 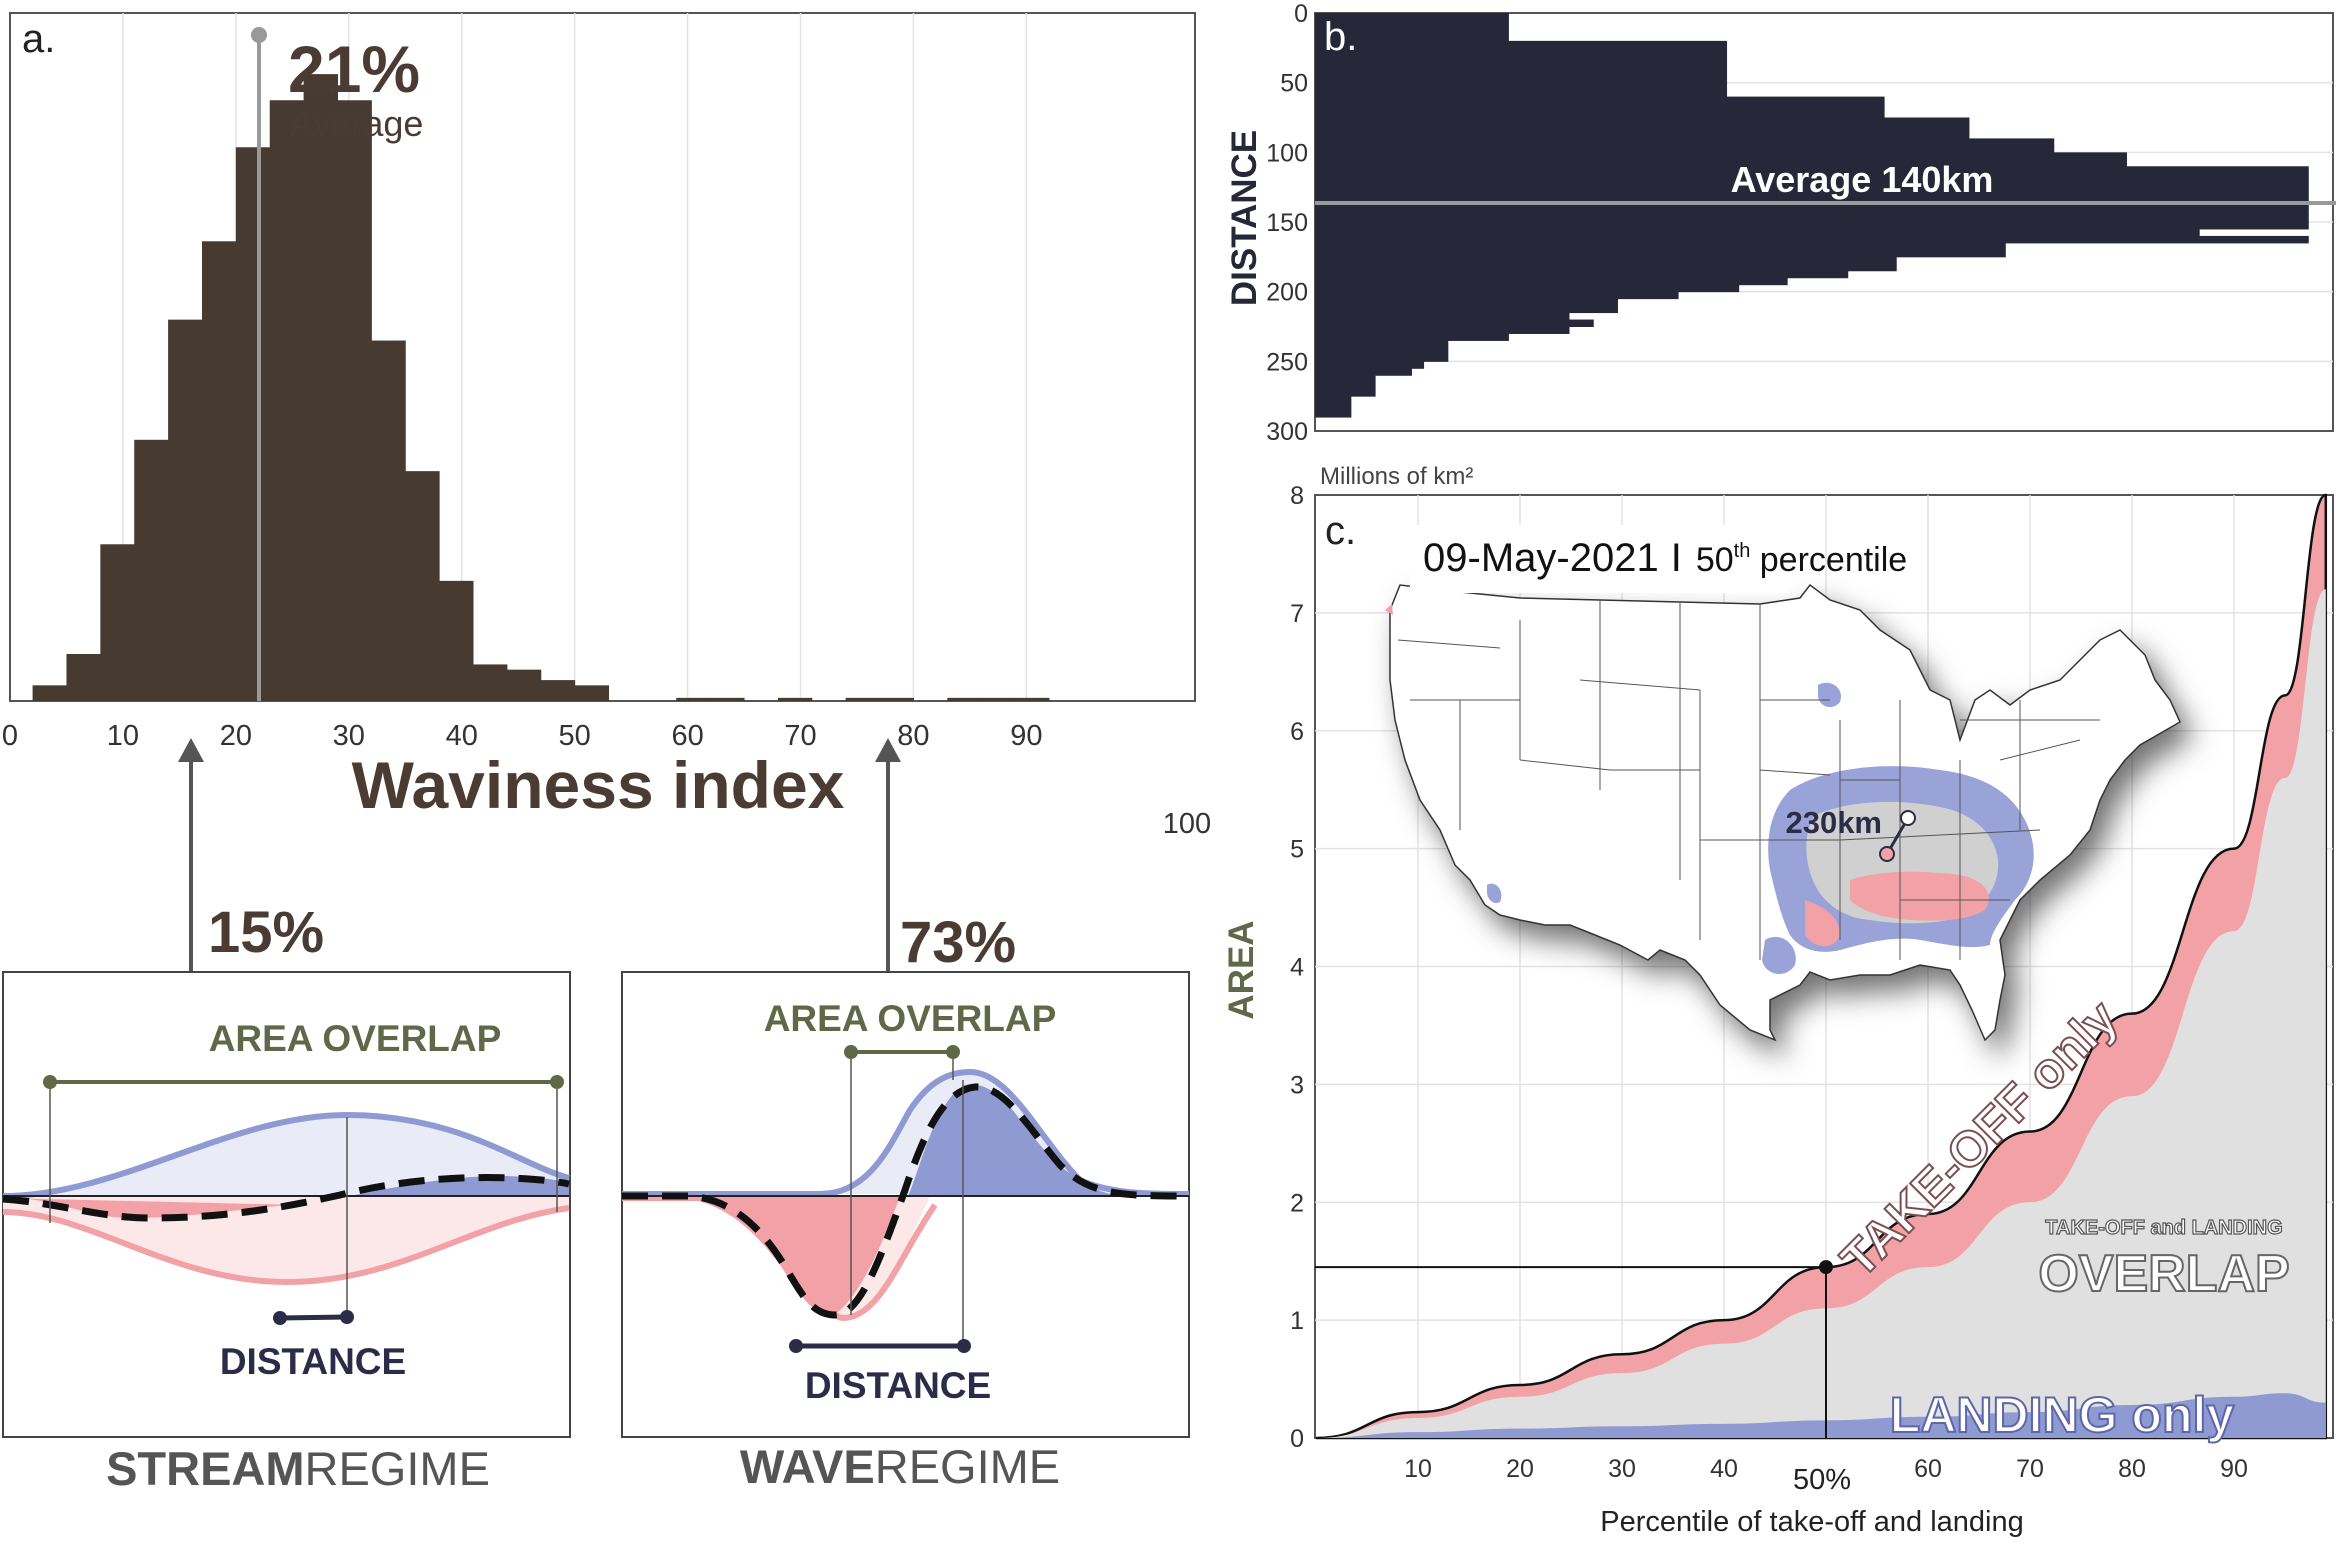 I want to click on map-landing-point, so click(x=1908, y=818).